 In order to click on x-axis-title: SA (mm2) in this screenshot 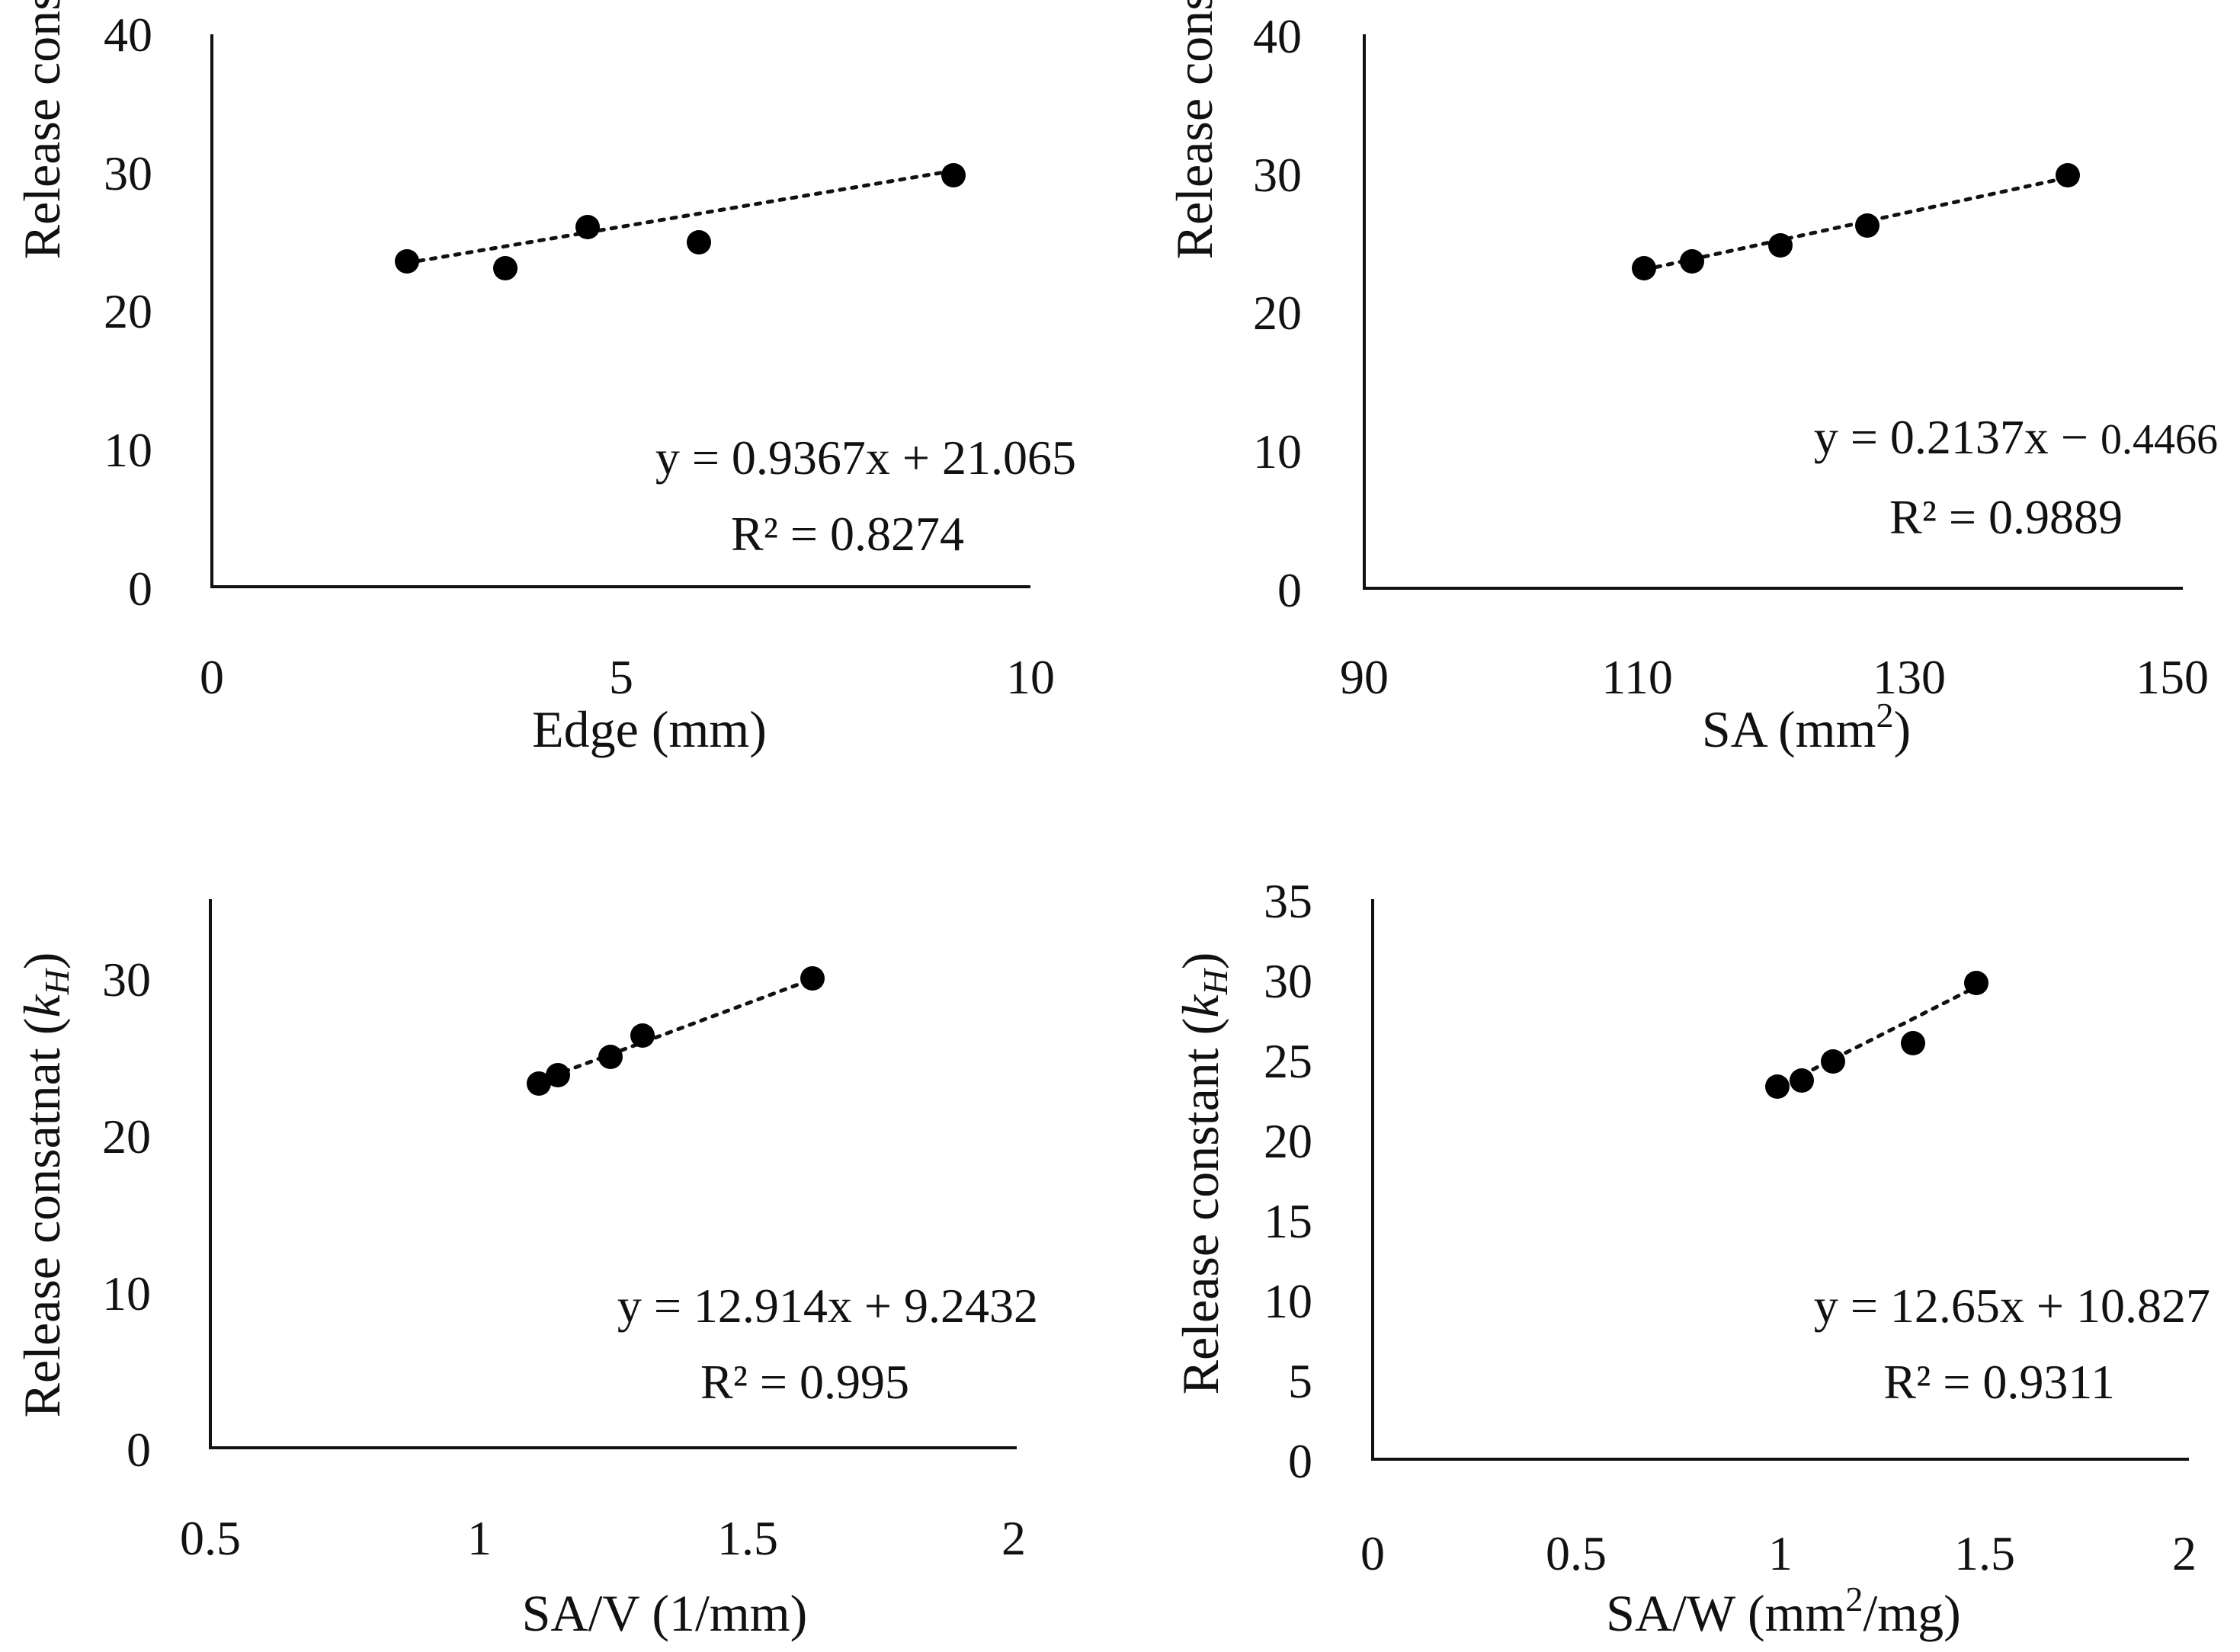, I will do `click(1806, 727)`.